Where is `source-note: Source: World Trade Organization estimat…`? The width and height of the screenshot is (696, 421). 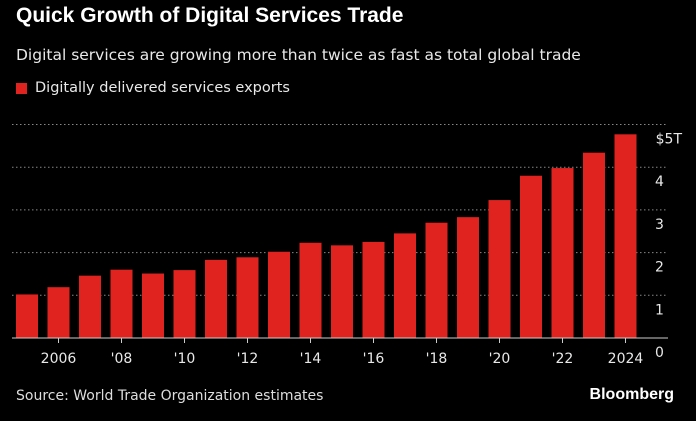 source-note: Source: World Trade Organization estimat… is located at coordinates (170, 396).